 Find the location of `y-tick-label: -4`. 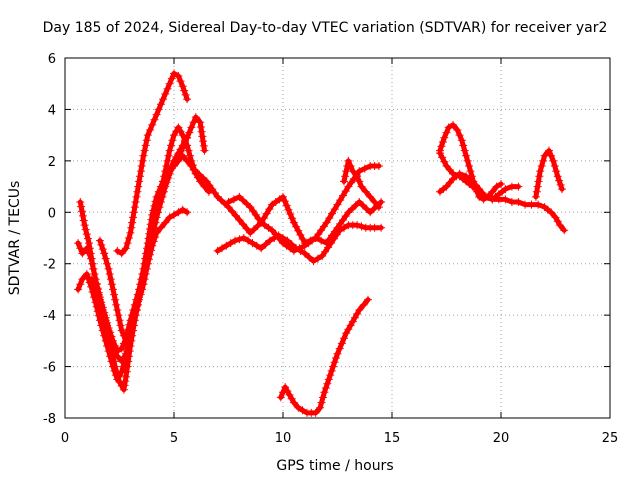

y-tick-label: -4 is located at coordinates (49, 316).